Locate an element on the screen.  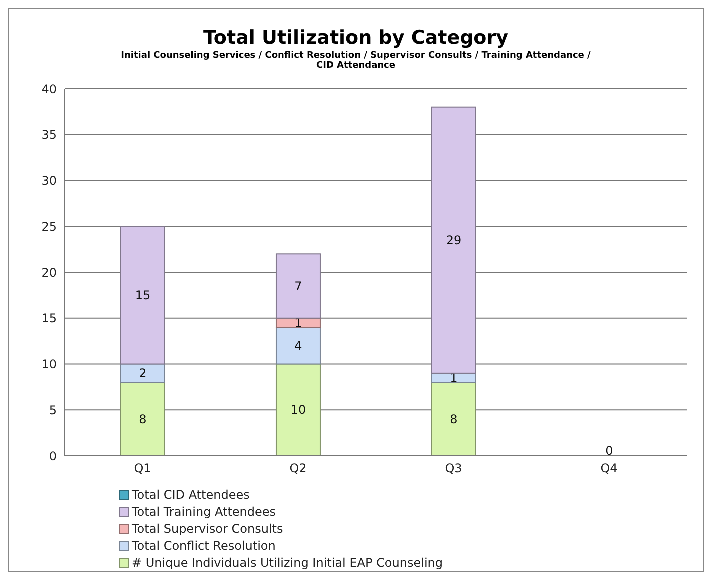
data-label: 0 is located at coordinates (610, 451).